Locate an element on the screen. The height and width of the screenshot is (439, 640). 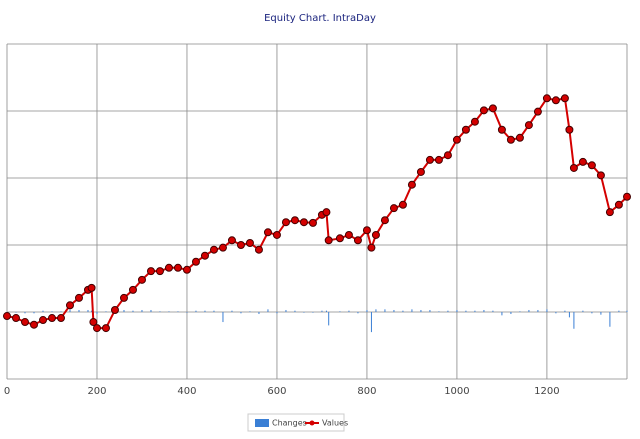
x-tick-label: 600 is located at coordinates (276, 391).